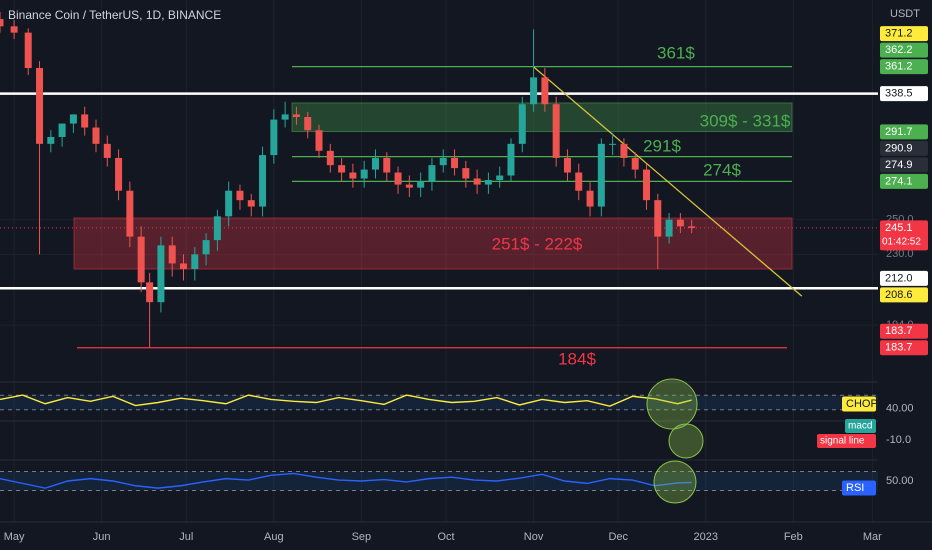  Describe the element at coordinates (618, 537) in the screenshot. I see `x-tick-label: Dec` at that location.